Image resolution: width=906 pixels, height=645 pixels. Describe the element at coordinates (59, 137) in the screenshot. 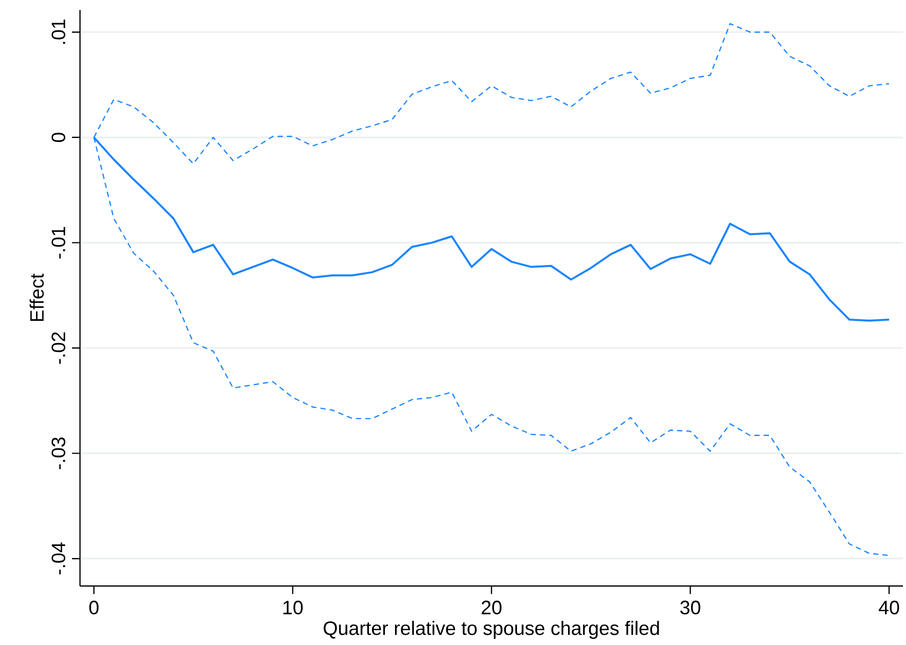

I see `y-tick-label: 0` at that location.